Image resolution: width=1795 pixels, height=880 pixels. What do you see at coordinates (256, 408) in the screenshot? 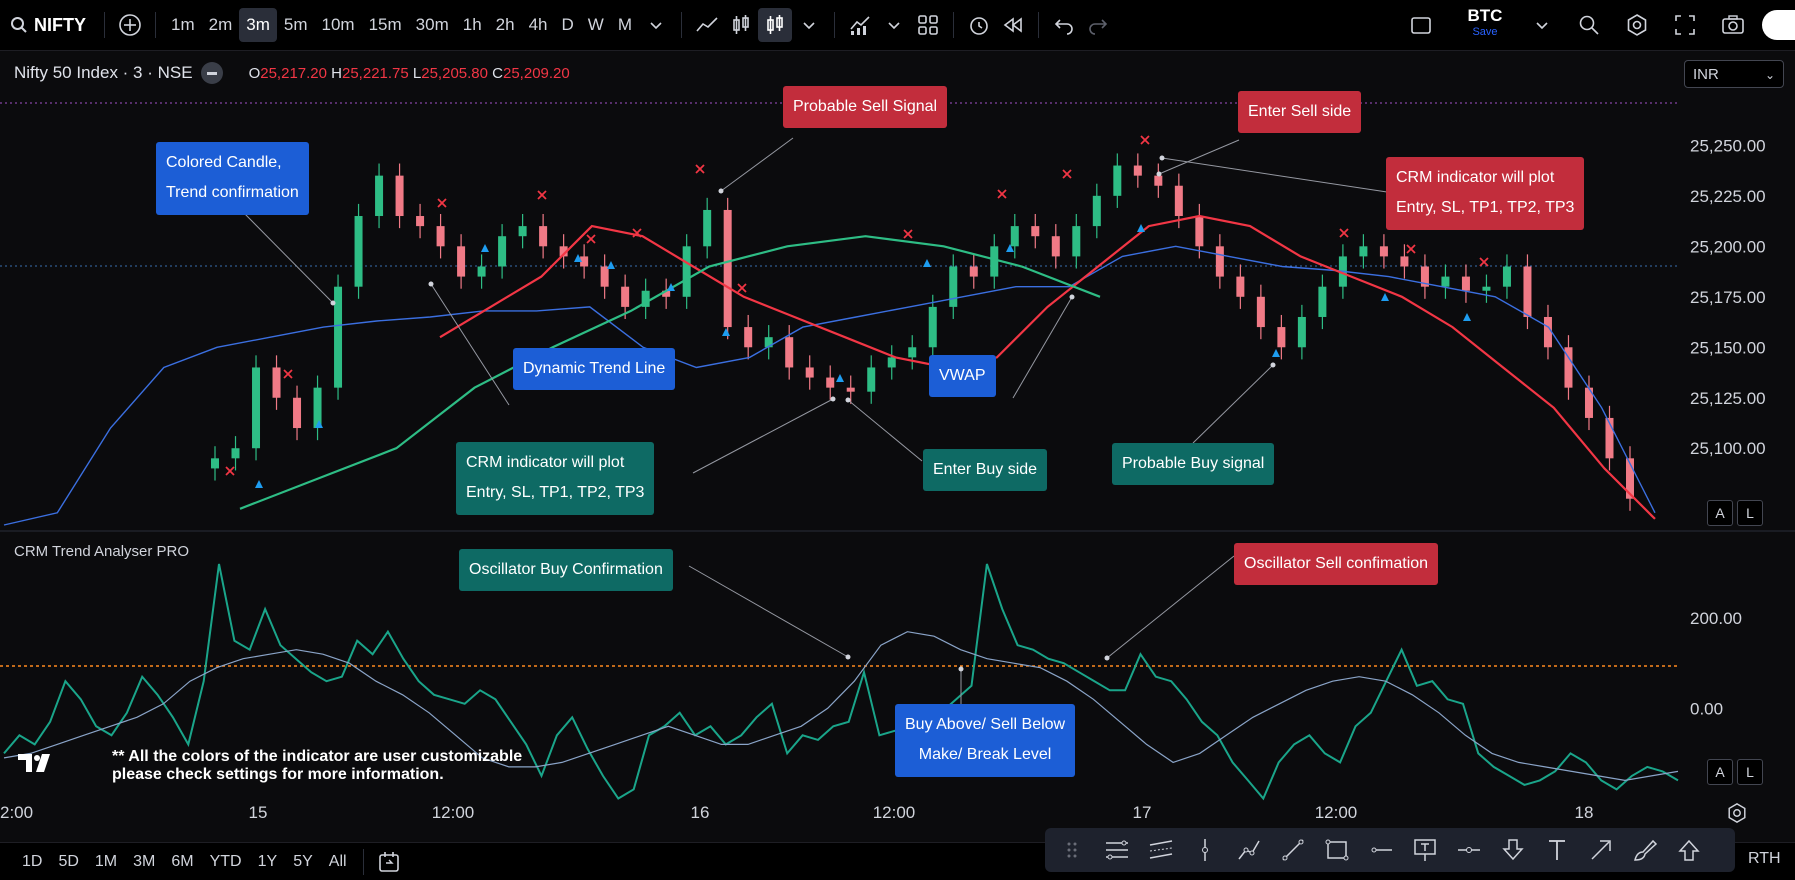
I see `candle-body` at bounding box center [256, 408].